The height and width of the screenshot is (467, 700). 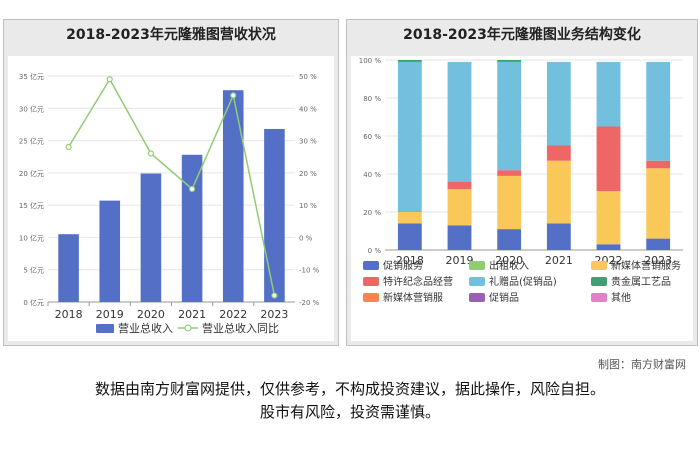 I want to click on y-left-tick-label: 15 亿元, so click(x=31, y=205).